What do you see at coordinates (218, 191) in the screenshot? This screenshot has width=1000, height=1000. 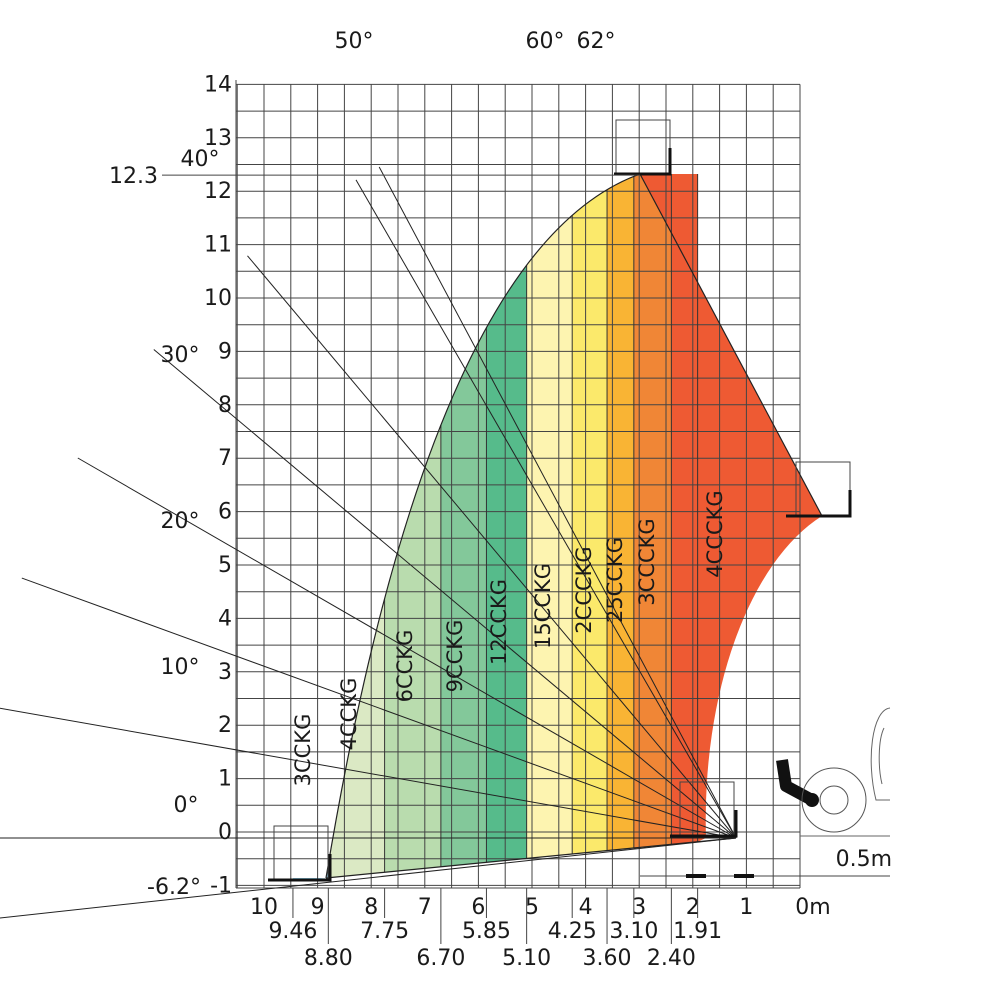 I see `y-tick-label: 12` at bounding box center [218, 191].